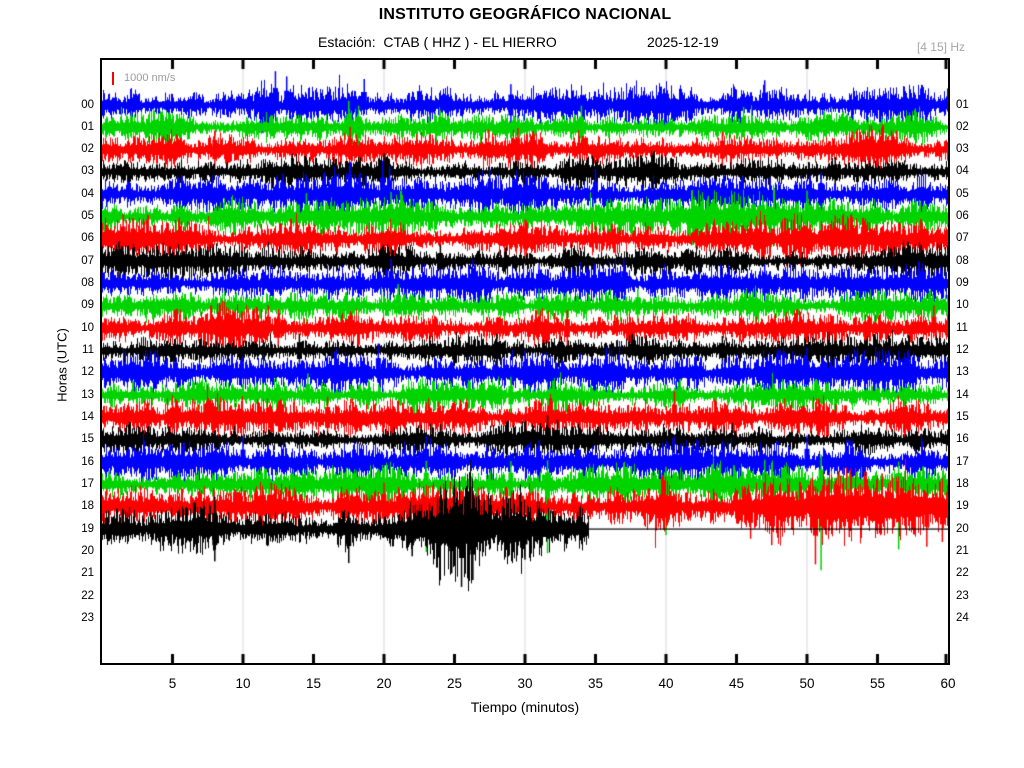 Image resolution: width=1024 pixels, height=768 pixels. Describe the element at coordinates (243, 683) in the screenshot. I see `x-tick-label-10: 10` at that location.